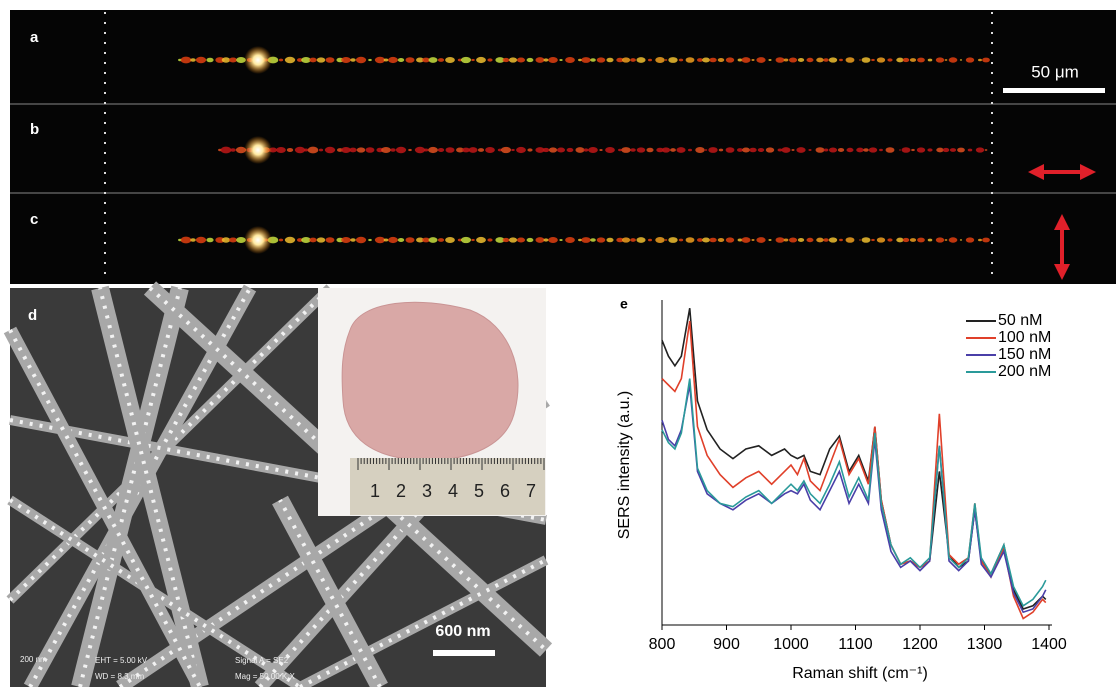 The width and height of the screenshot is (1116, 692). I want to click on ruler-number: 1, so click(375, 491).